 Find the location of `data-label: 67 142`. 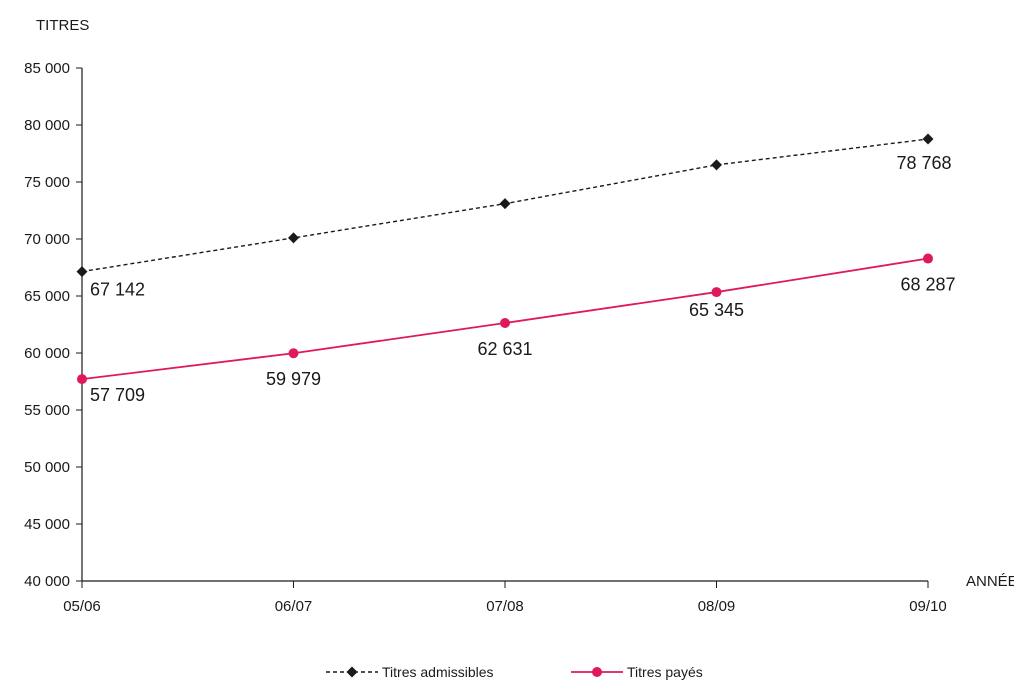

data-label: 67 142 is located at coordinates (117, 290).